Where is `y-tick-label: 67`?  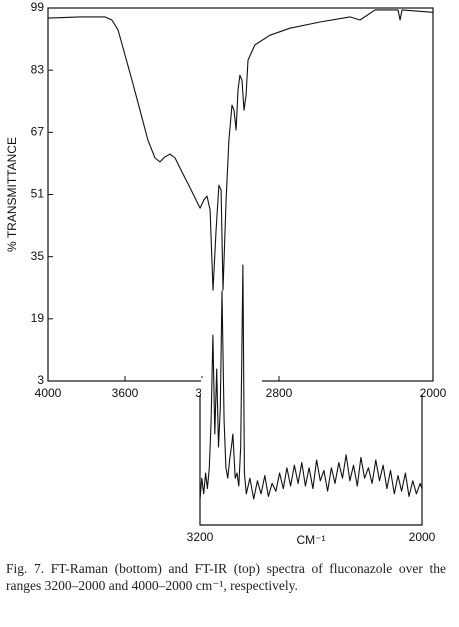
y-tick-label: 67 is located at coordinates (38, 132).